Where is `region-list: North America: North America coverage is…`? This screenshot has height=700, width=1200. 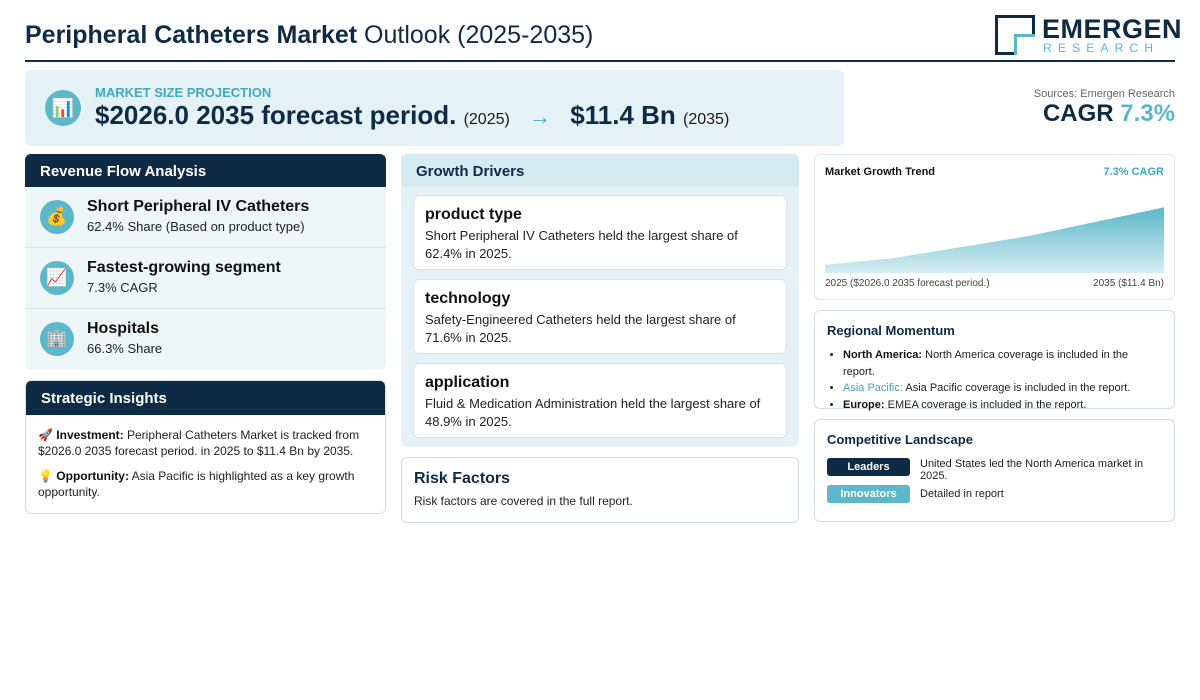 region-list: North America: North America coverage is… is located at coordinates (994, 380).